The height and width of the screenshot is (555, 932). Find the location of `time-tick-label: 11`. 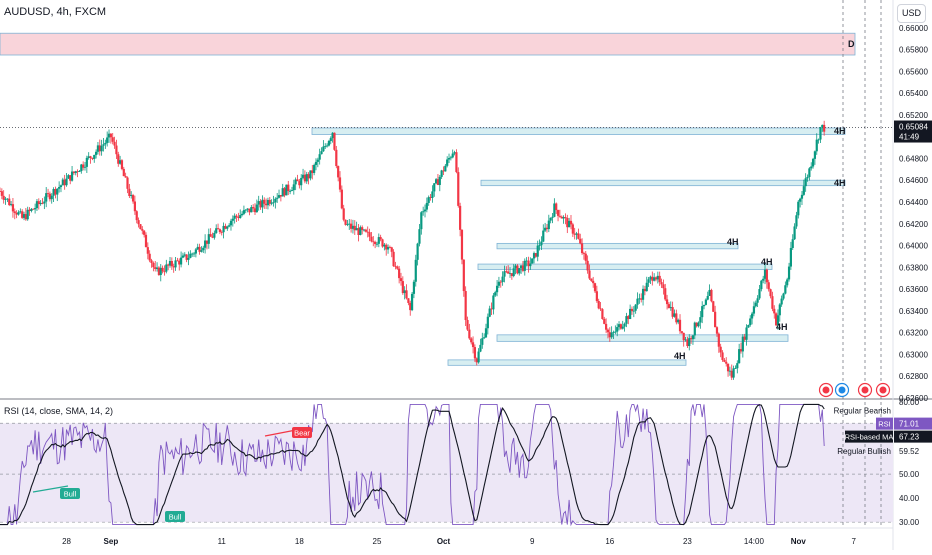

time-tick-label: 11 is located at coordinates (222, 541).